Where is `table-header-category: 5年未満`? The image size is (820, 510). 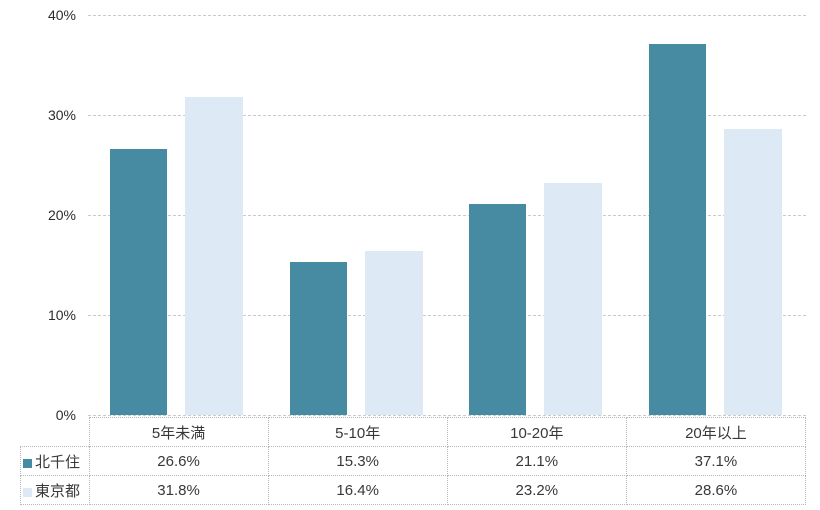
table-header-category: 5年未満 is located at coordinates (178, 432).